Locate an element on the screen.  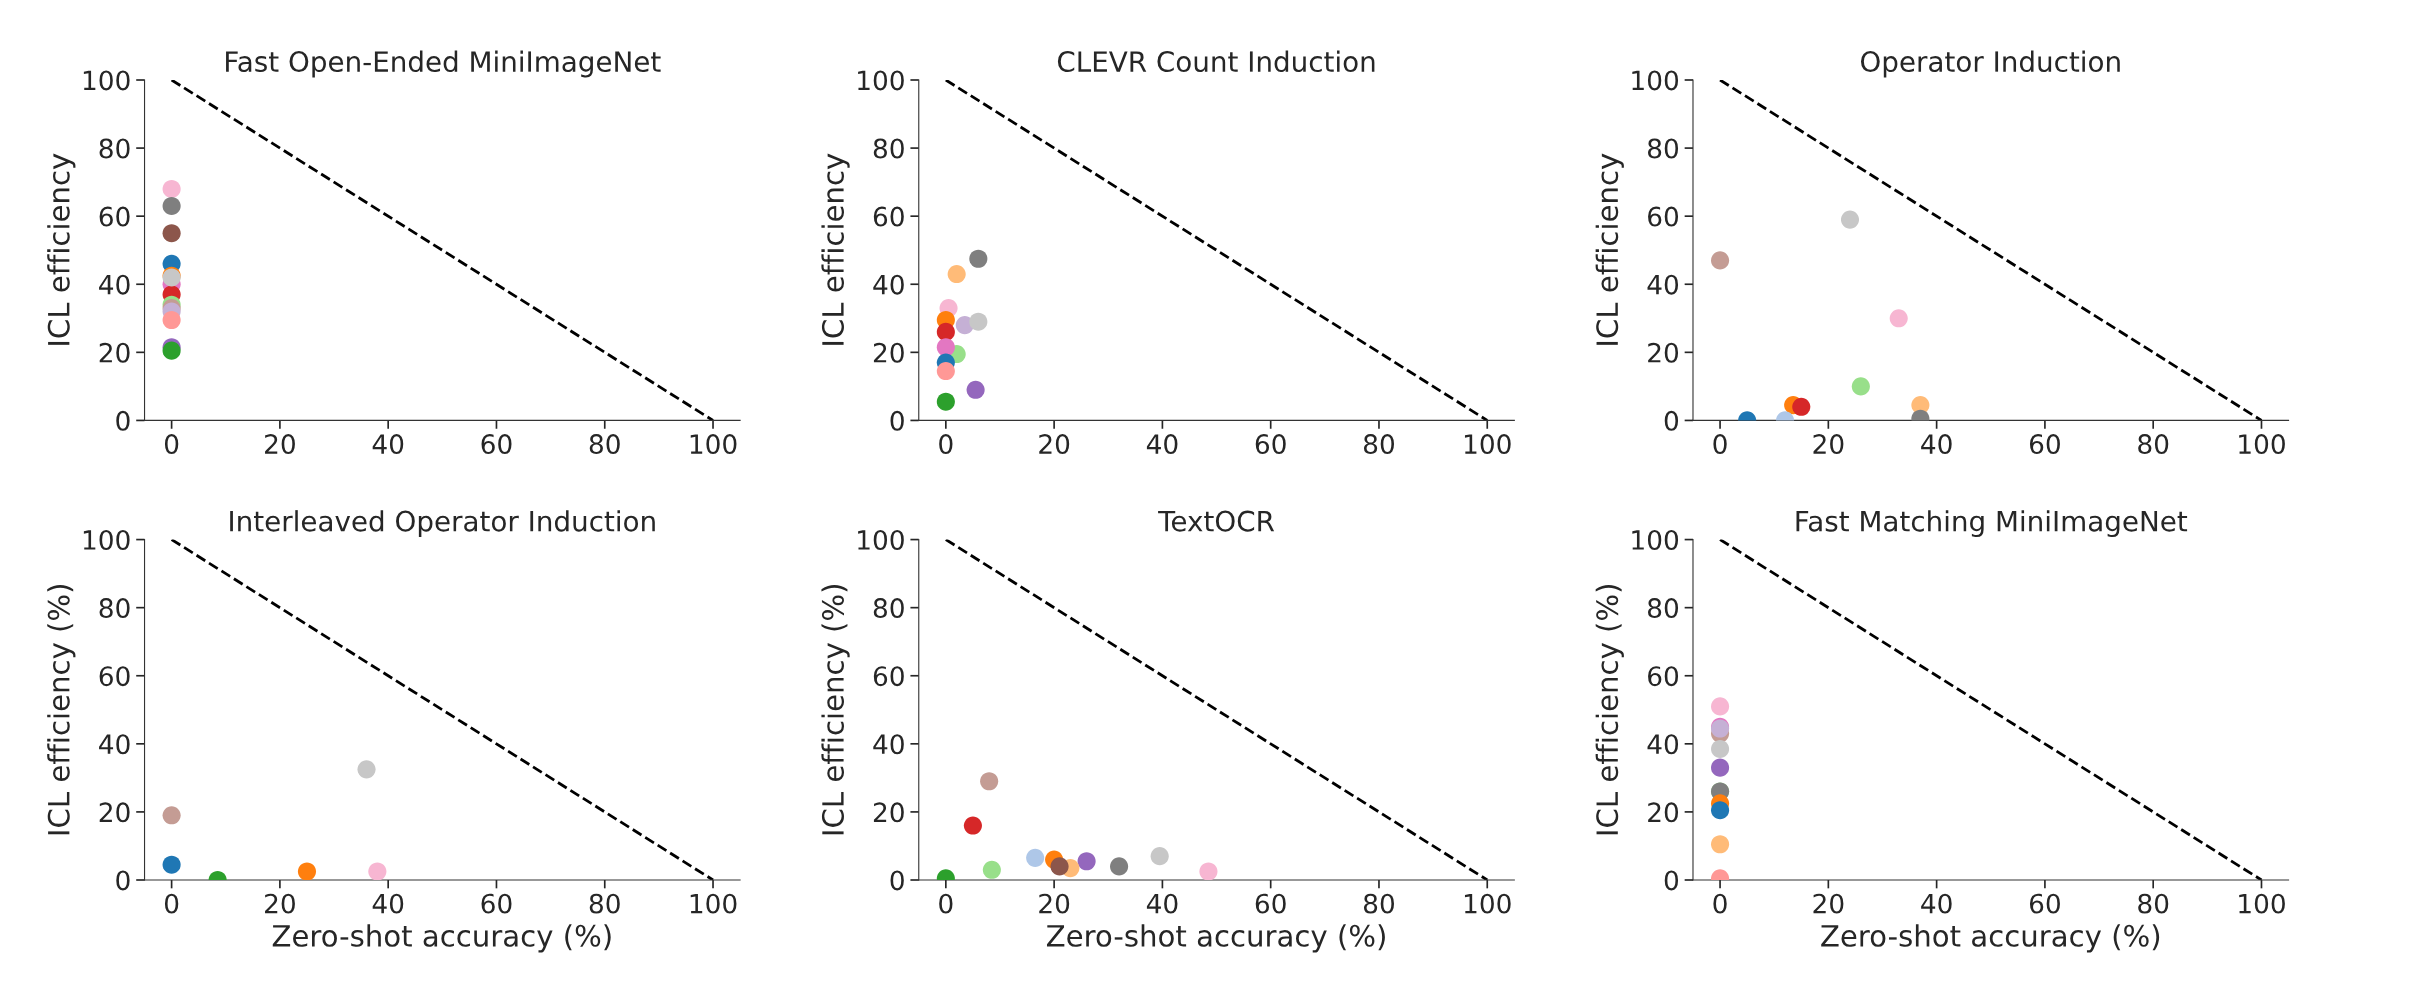
chart-title: TextOCR is located at coordinates (1216, 521).